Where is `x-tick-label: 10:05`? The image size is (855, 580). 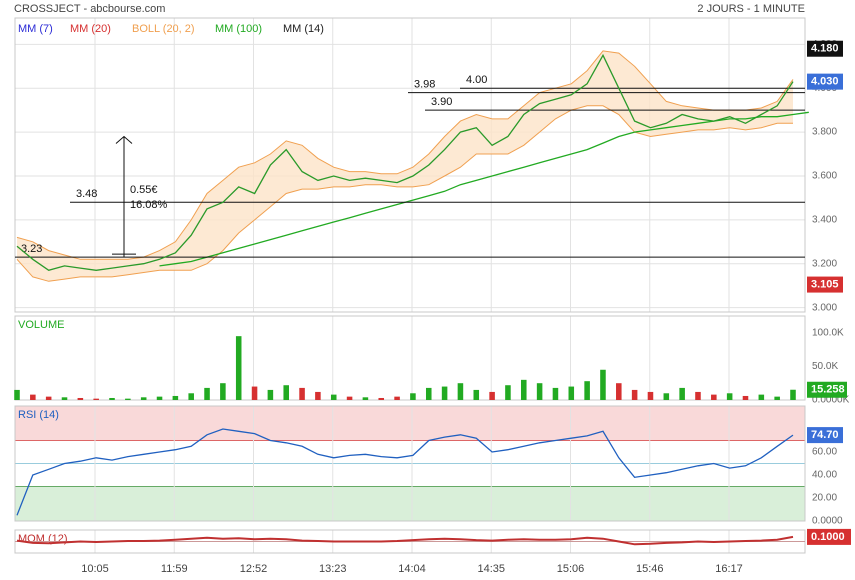 x-tick-label: 10:05 is located at coordinates (95, 569).